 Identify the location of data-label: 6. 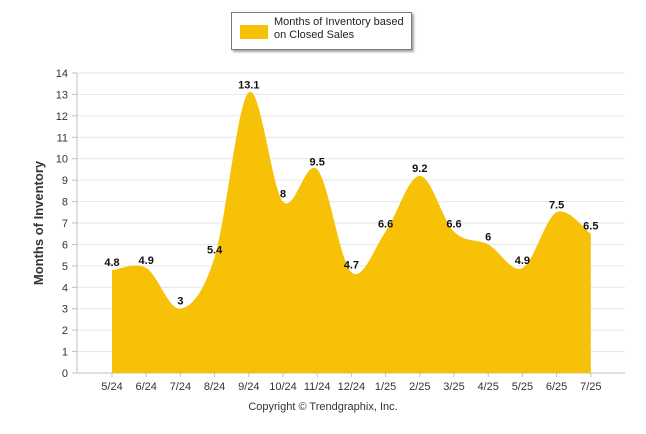
(488, 237).